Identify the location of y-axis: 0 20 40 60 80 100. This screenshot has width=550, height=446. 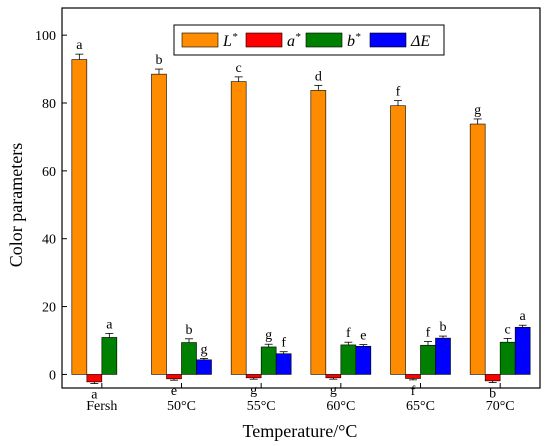
(51, 206).